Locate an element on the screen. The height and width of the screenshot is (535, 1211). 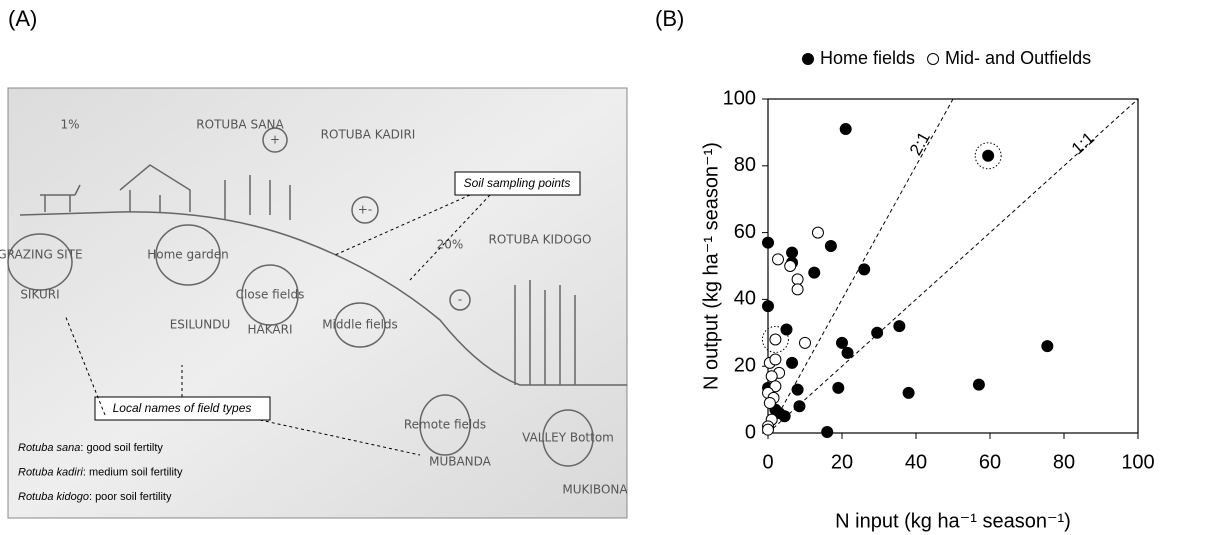
sketch-label: Middle fields is located at coordinates (360, 325).